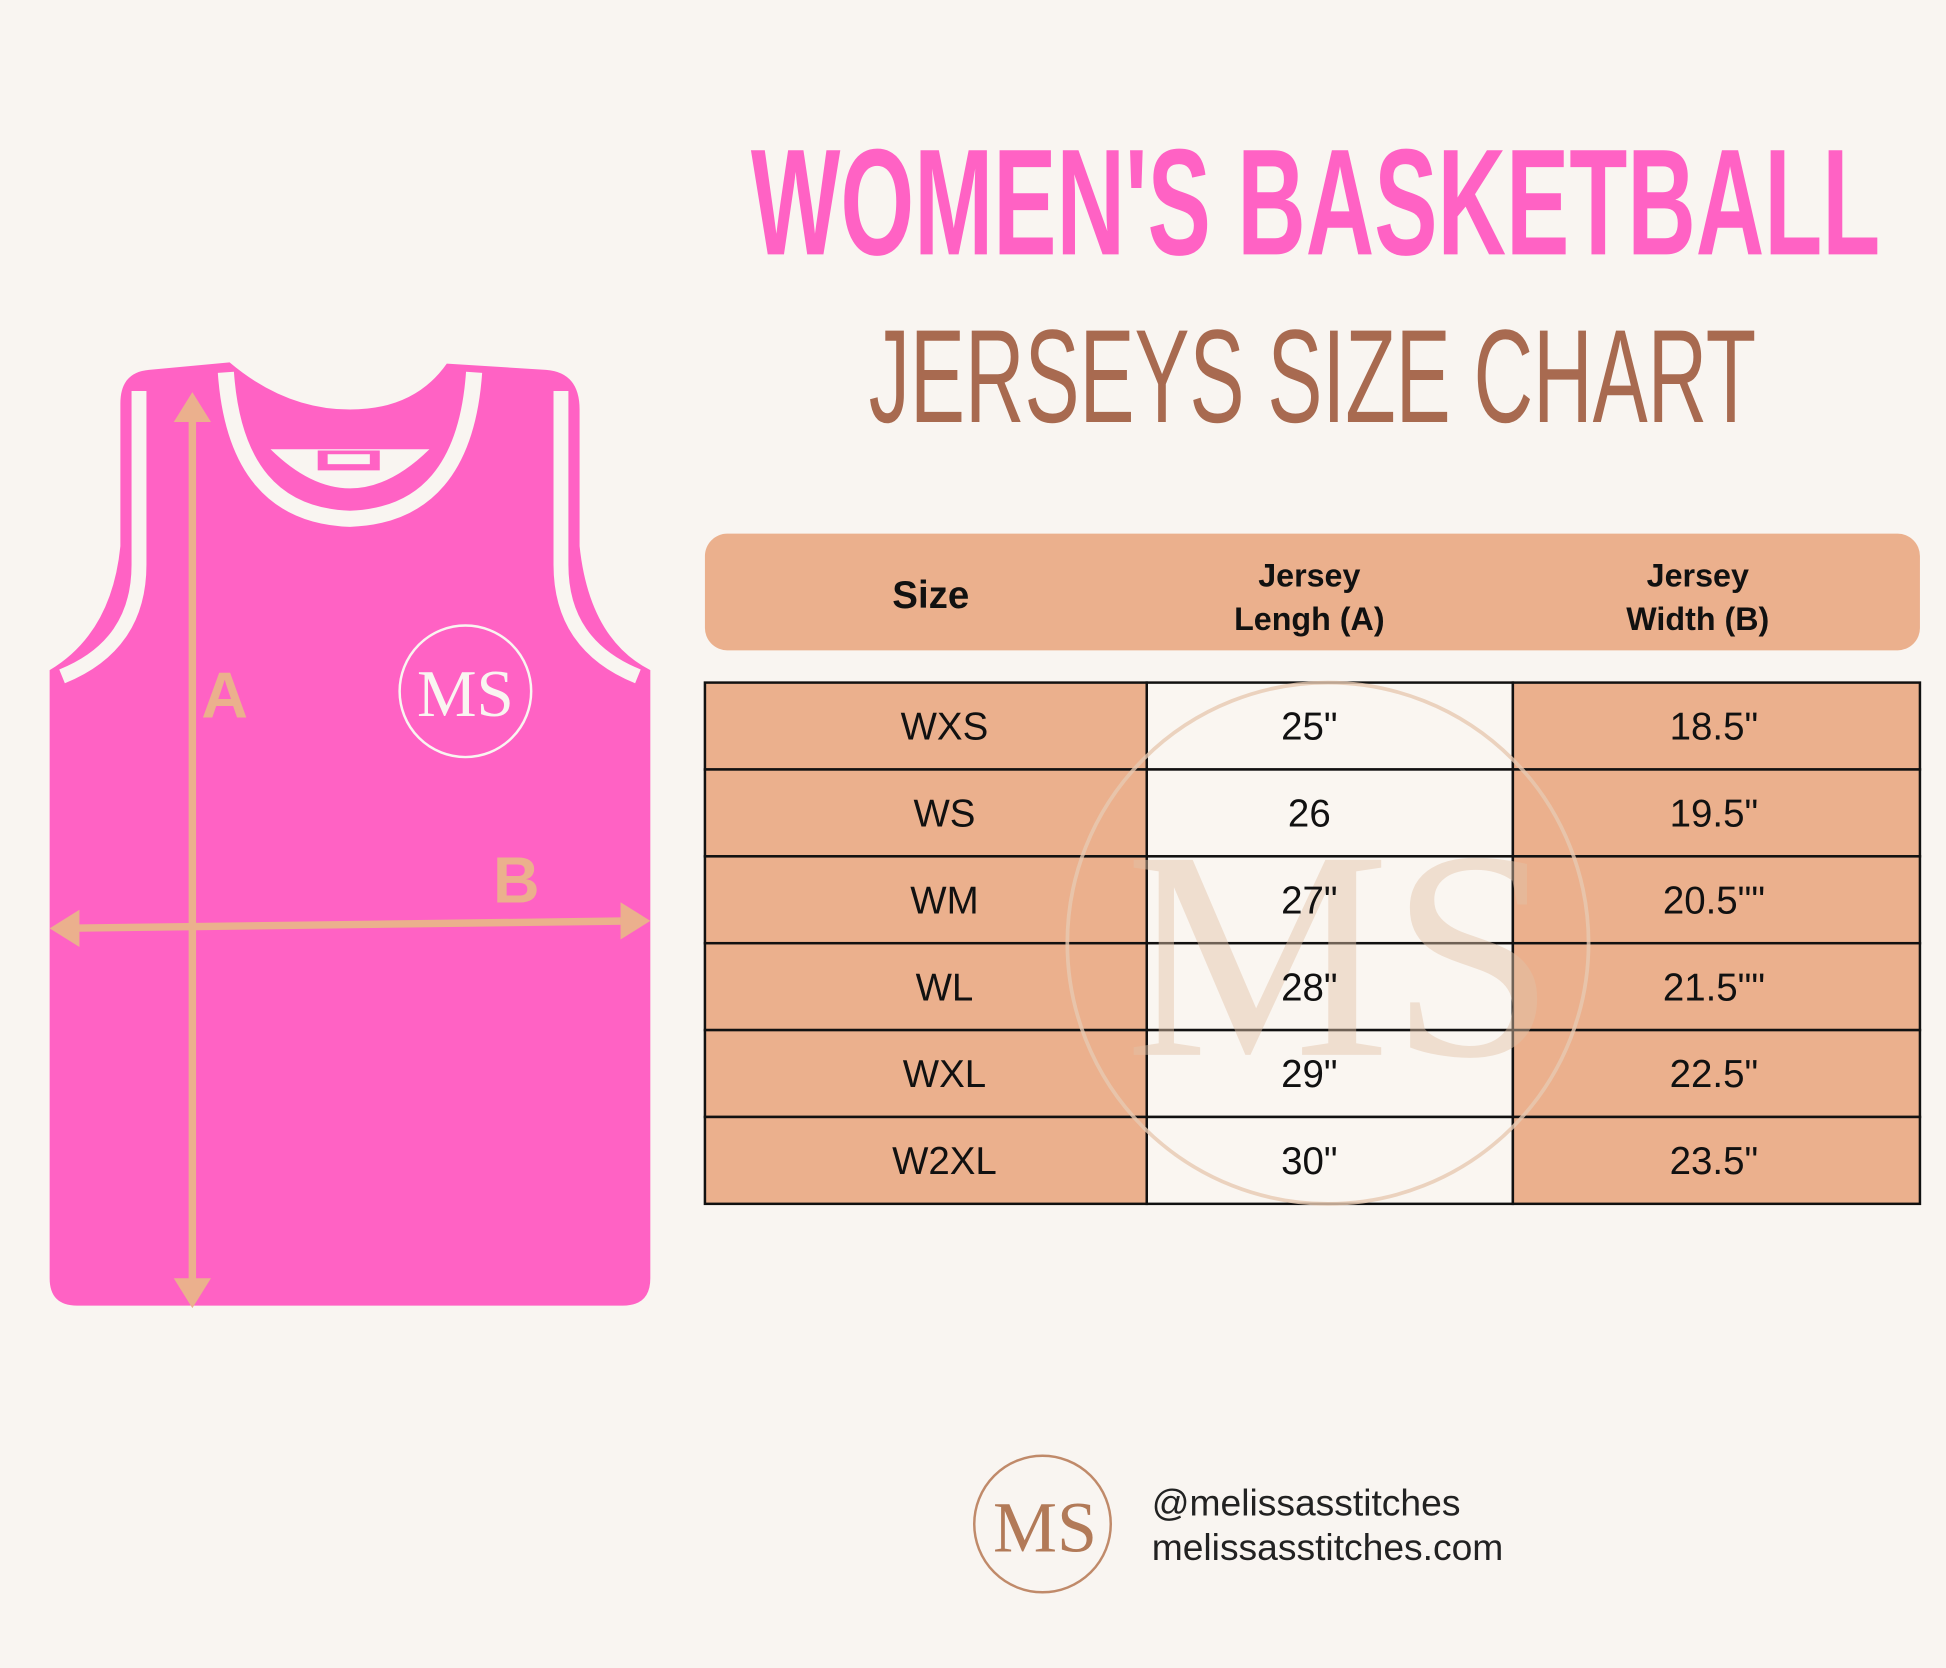 This screenshot has height=1668, width=1946. I want to click on cell-text: 25", so click(1309, 727).